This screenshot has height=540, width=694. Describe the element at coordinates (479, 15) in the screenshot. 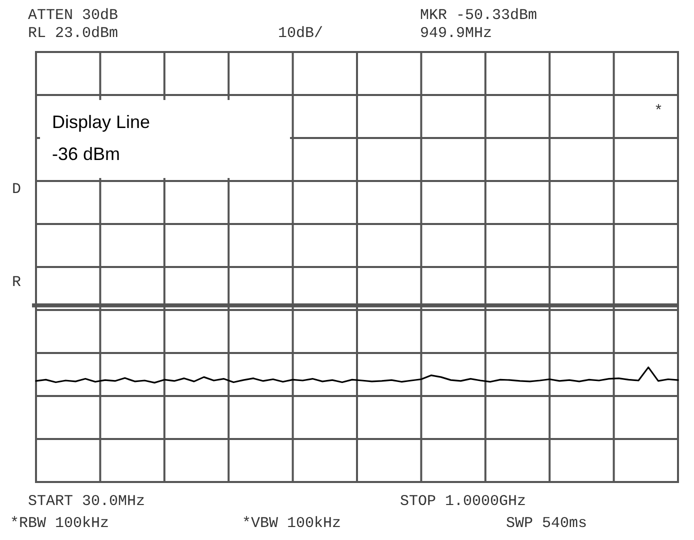

I see `text: MKR -50.33dBm` at that location.